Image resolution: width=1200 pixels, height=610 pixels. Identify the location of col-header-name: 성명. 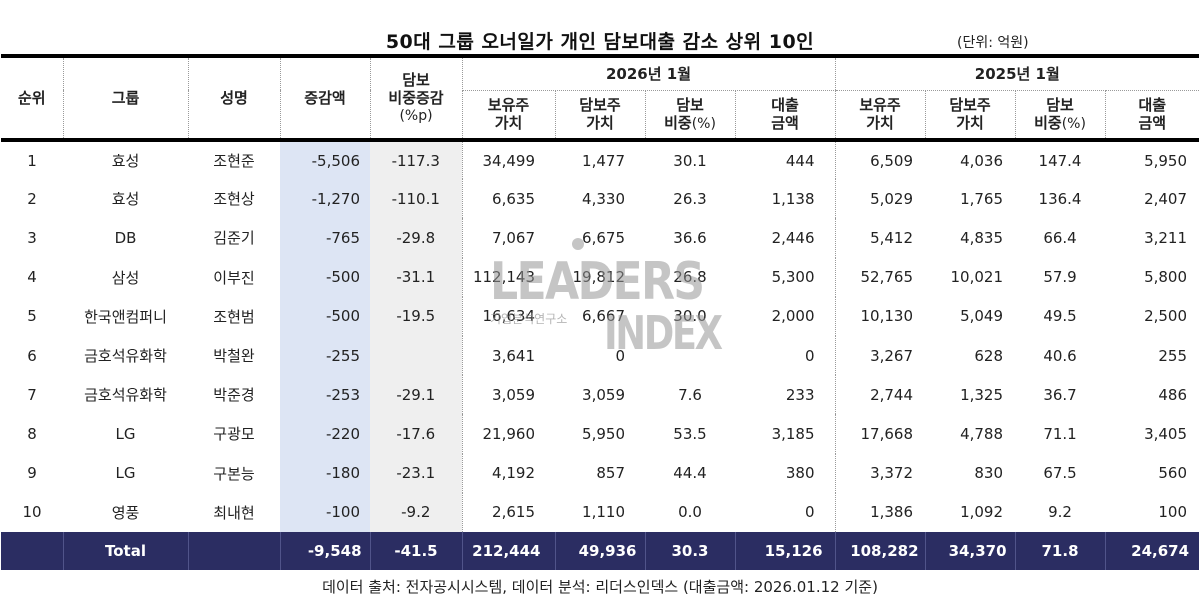
(233, 98).